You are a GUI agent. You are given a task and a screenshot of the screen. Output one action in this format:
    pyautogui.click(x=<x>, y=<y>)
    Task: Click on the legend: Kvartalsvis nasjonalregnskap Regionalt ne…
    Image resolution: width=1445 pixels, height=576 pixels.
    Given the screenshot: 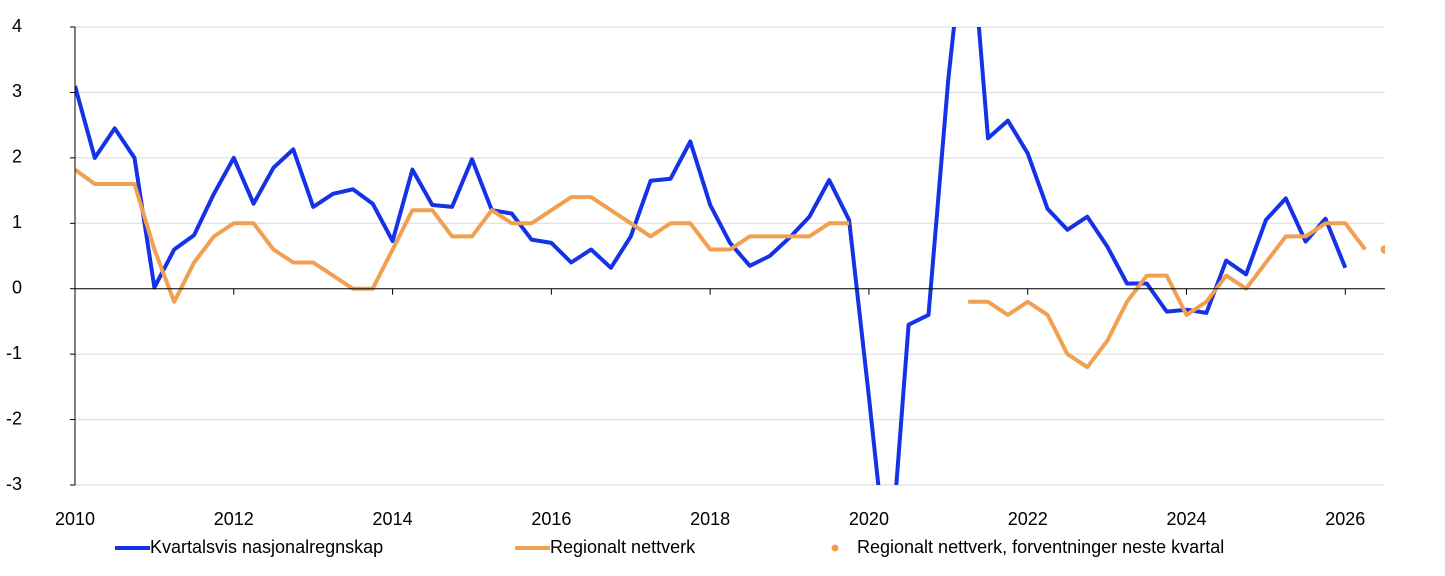 What is the action you would take?
    pyautogui.click(x=669, y=547)
    